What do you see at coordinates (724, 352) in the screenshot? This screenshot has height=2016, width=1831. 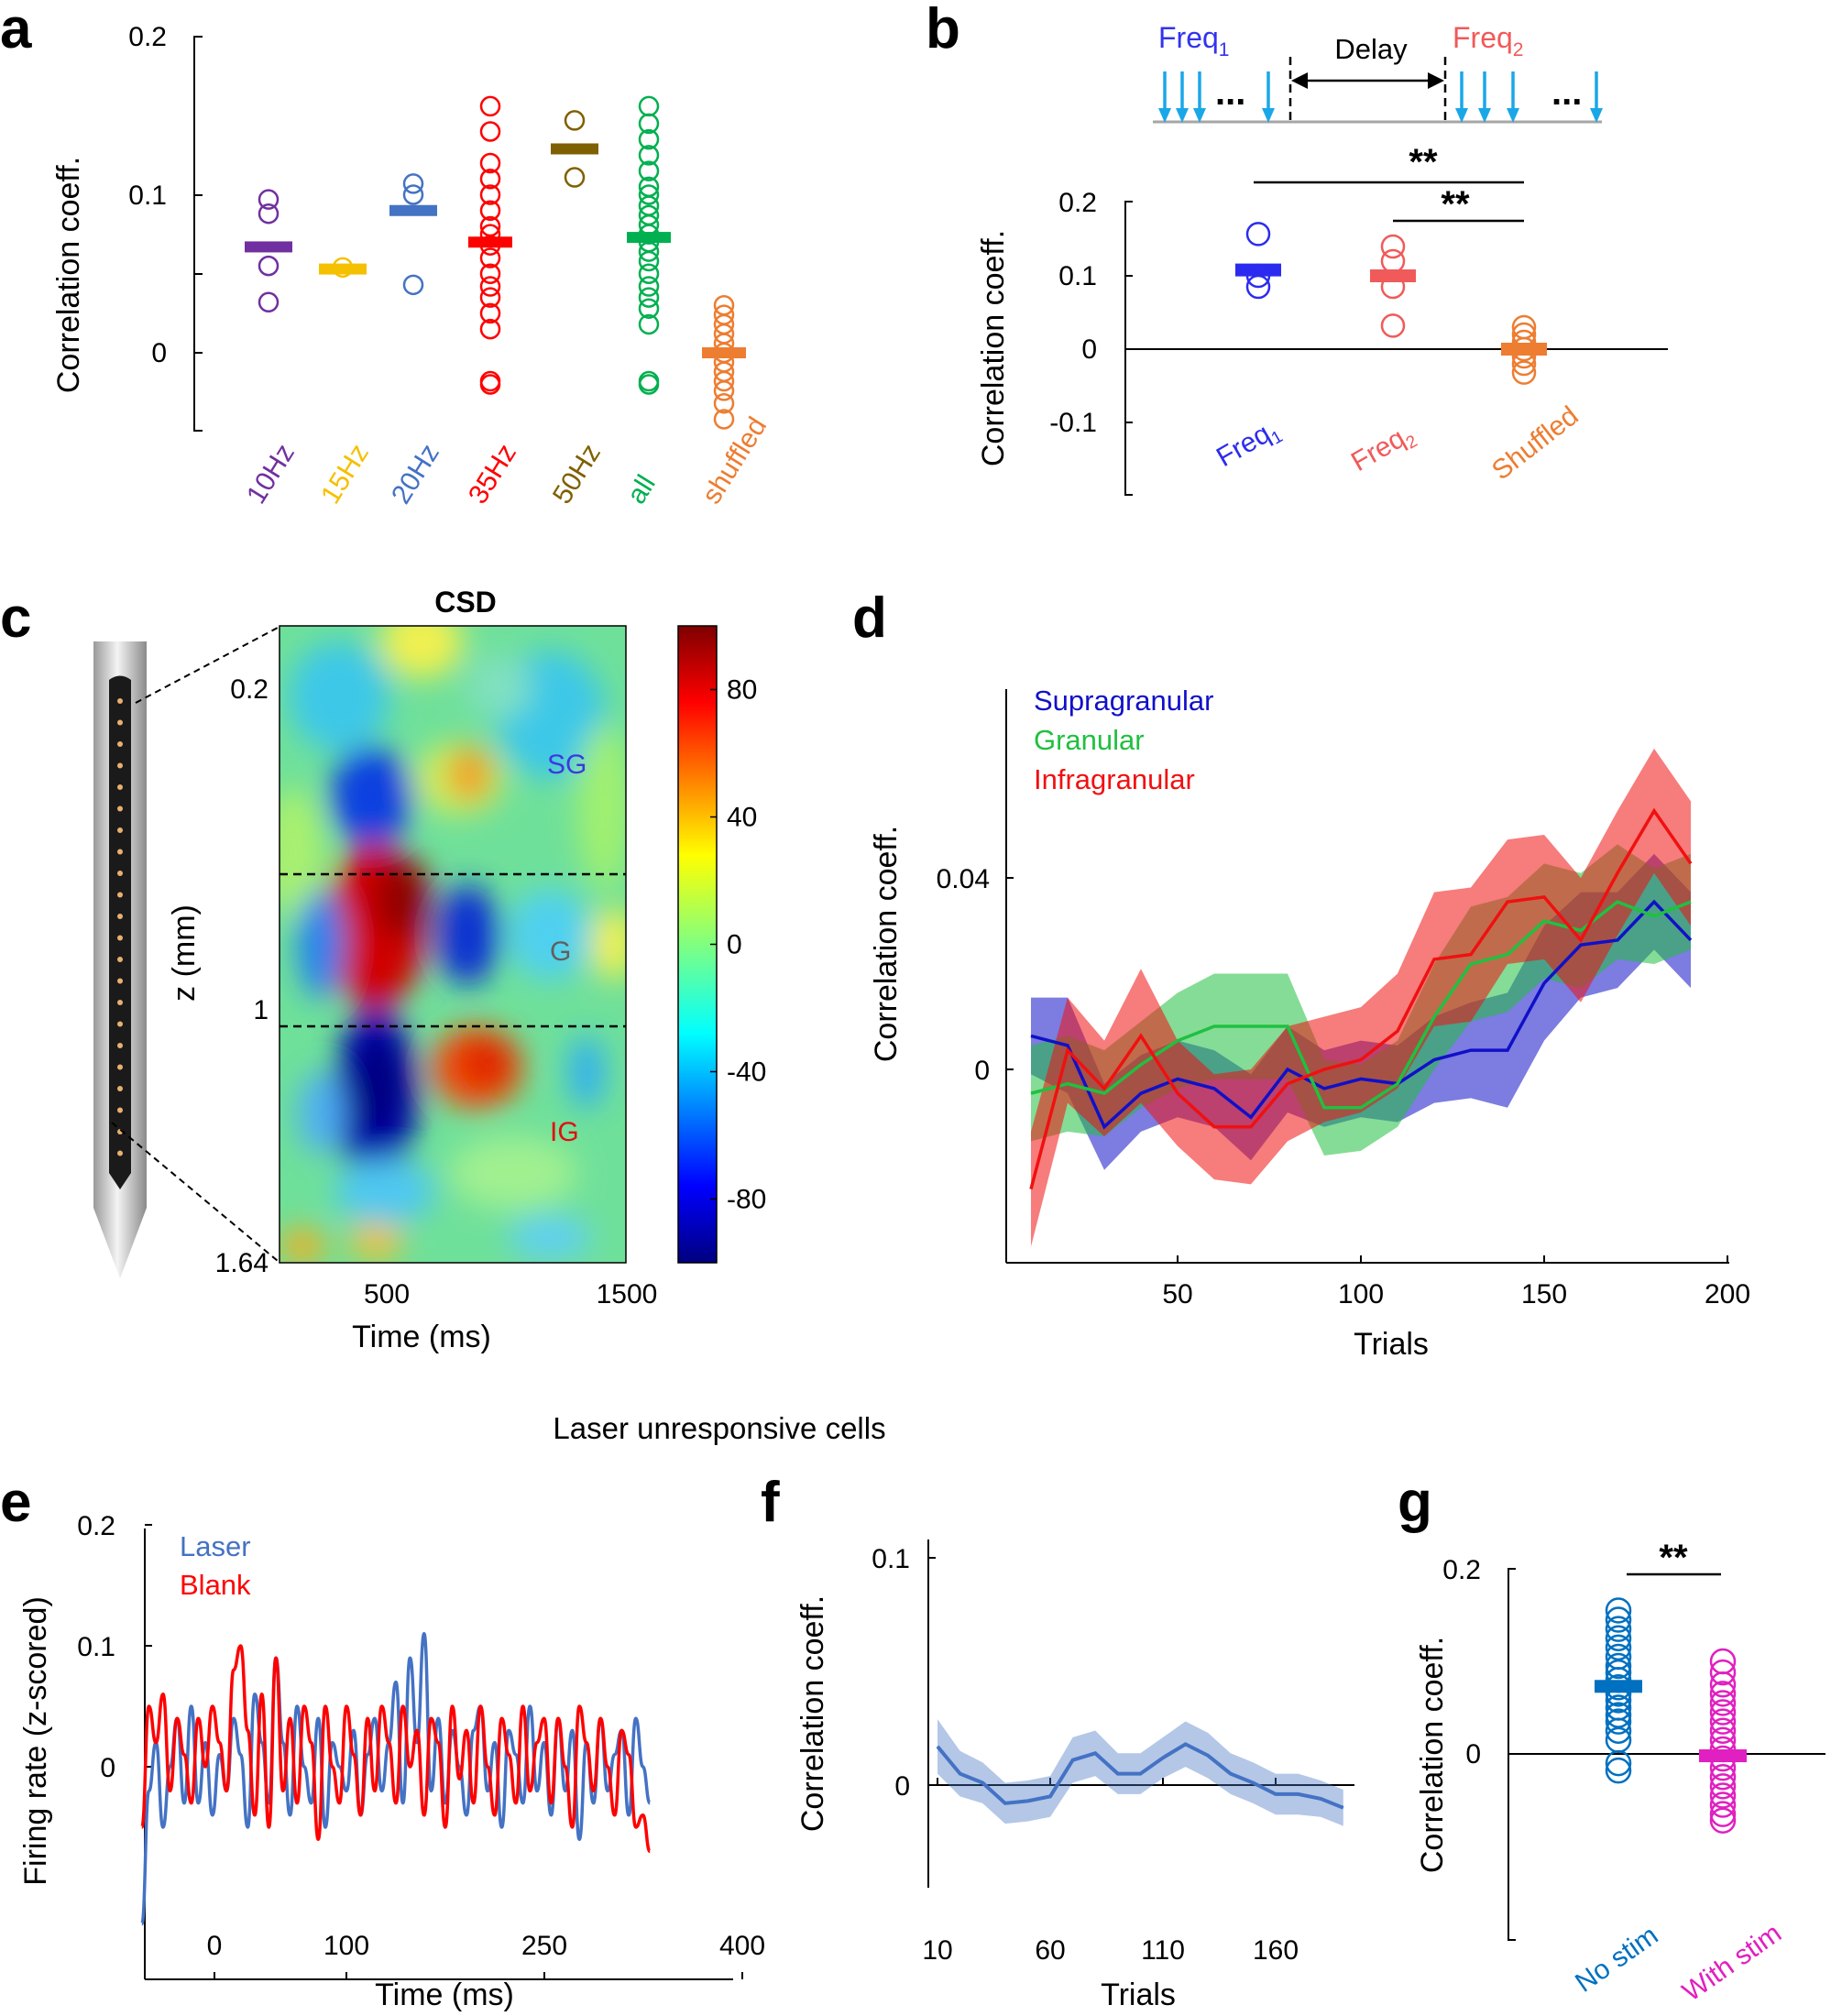 I see `mean-bar-shuffled` at bounding box center [724, 352].